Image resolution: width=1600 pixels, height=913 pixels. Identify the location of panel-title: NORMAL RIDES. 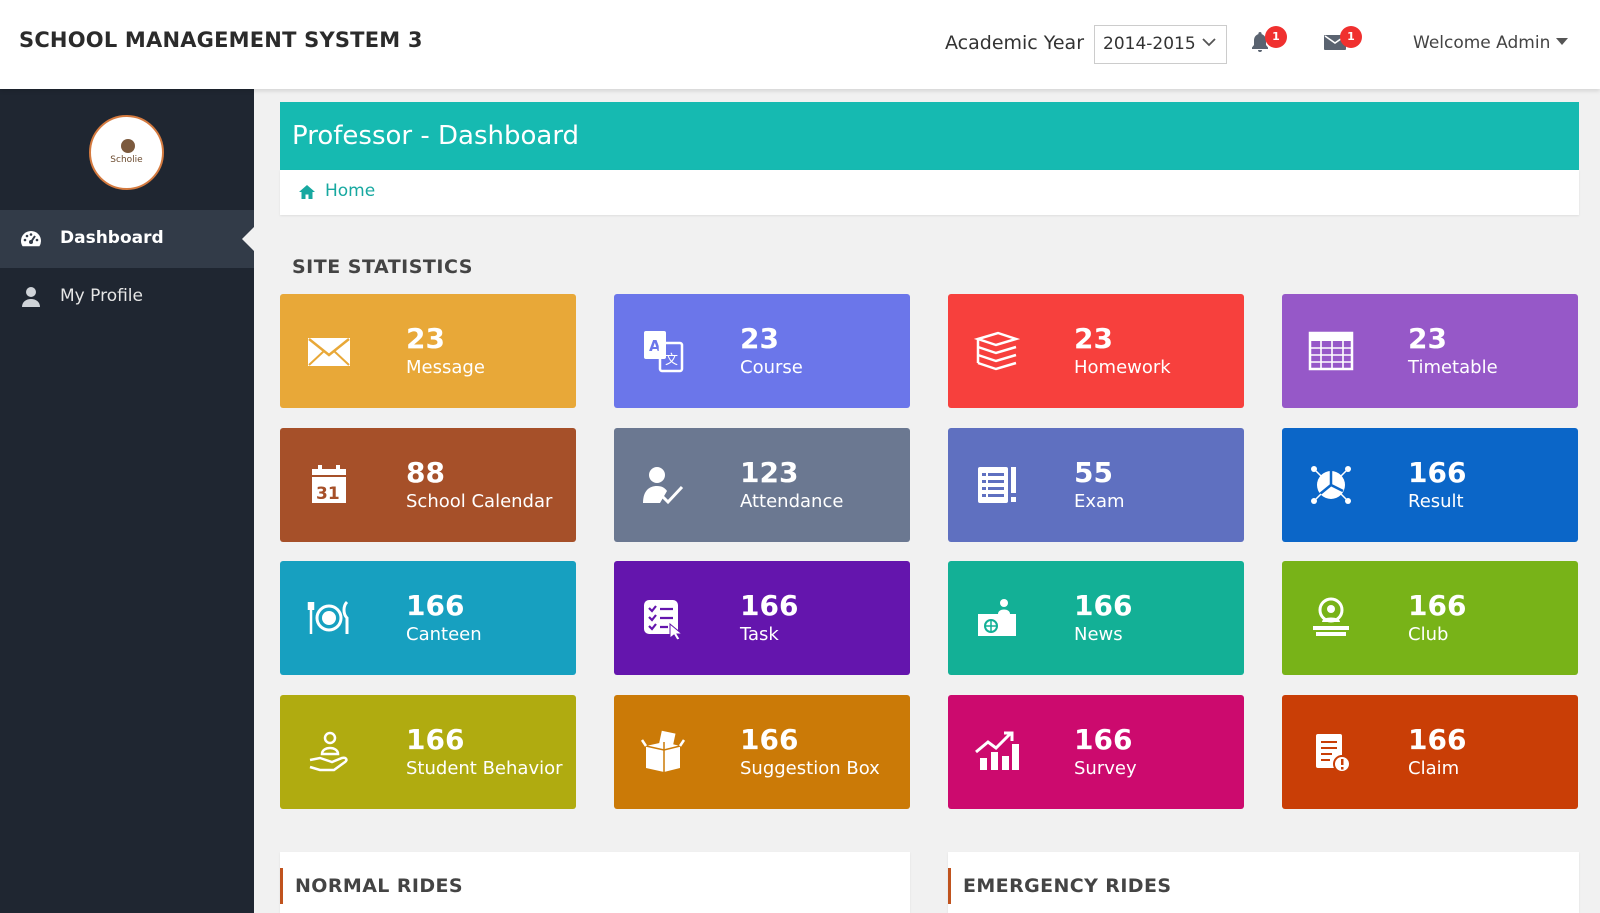
(371, 886).